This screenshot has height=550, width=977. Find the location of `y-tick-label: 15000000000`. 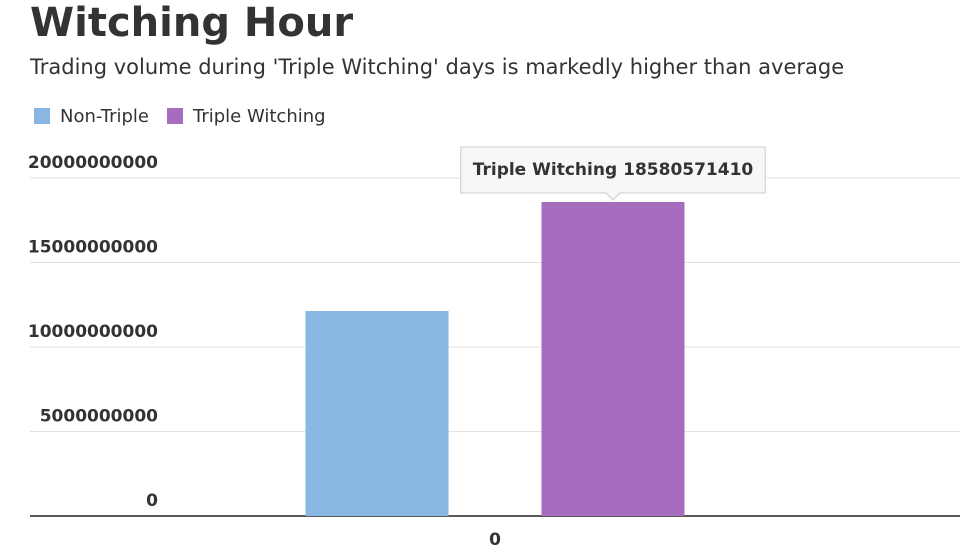

y-tick-label: 15000000000 is located at coordinates (93, 248).